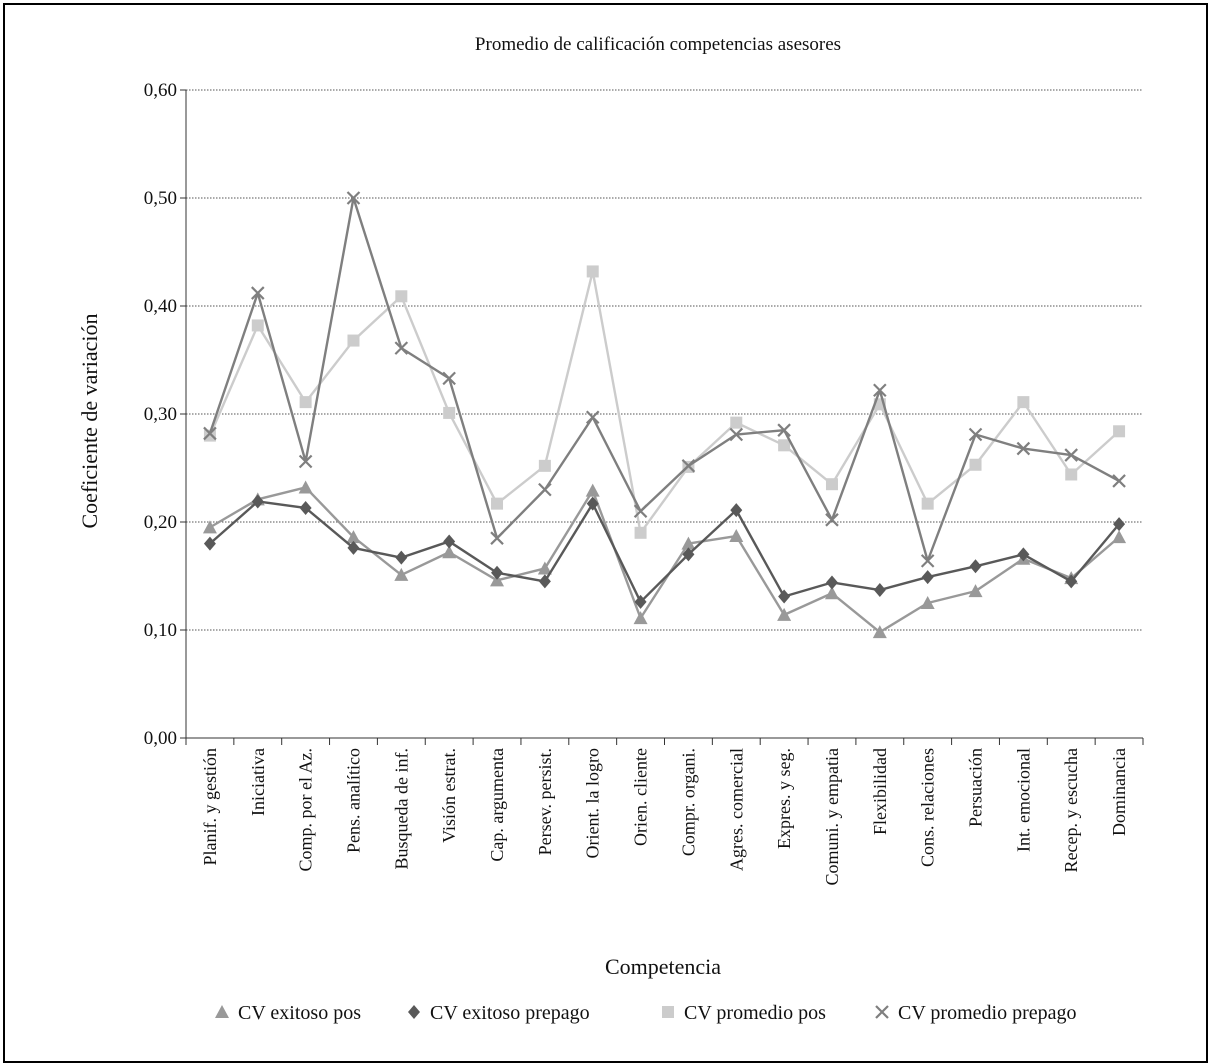 This screenshot has height=1063, width=1213. Describe the element at coordinates (976, 787) in the screenshot. I see `x-tick-label: Persuación` at that location.